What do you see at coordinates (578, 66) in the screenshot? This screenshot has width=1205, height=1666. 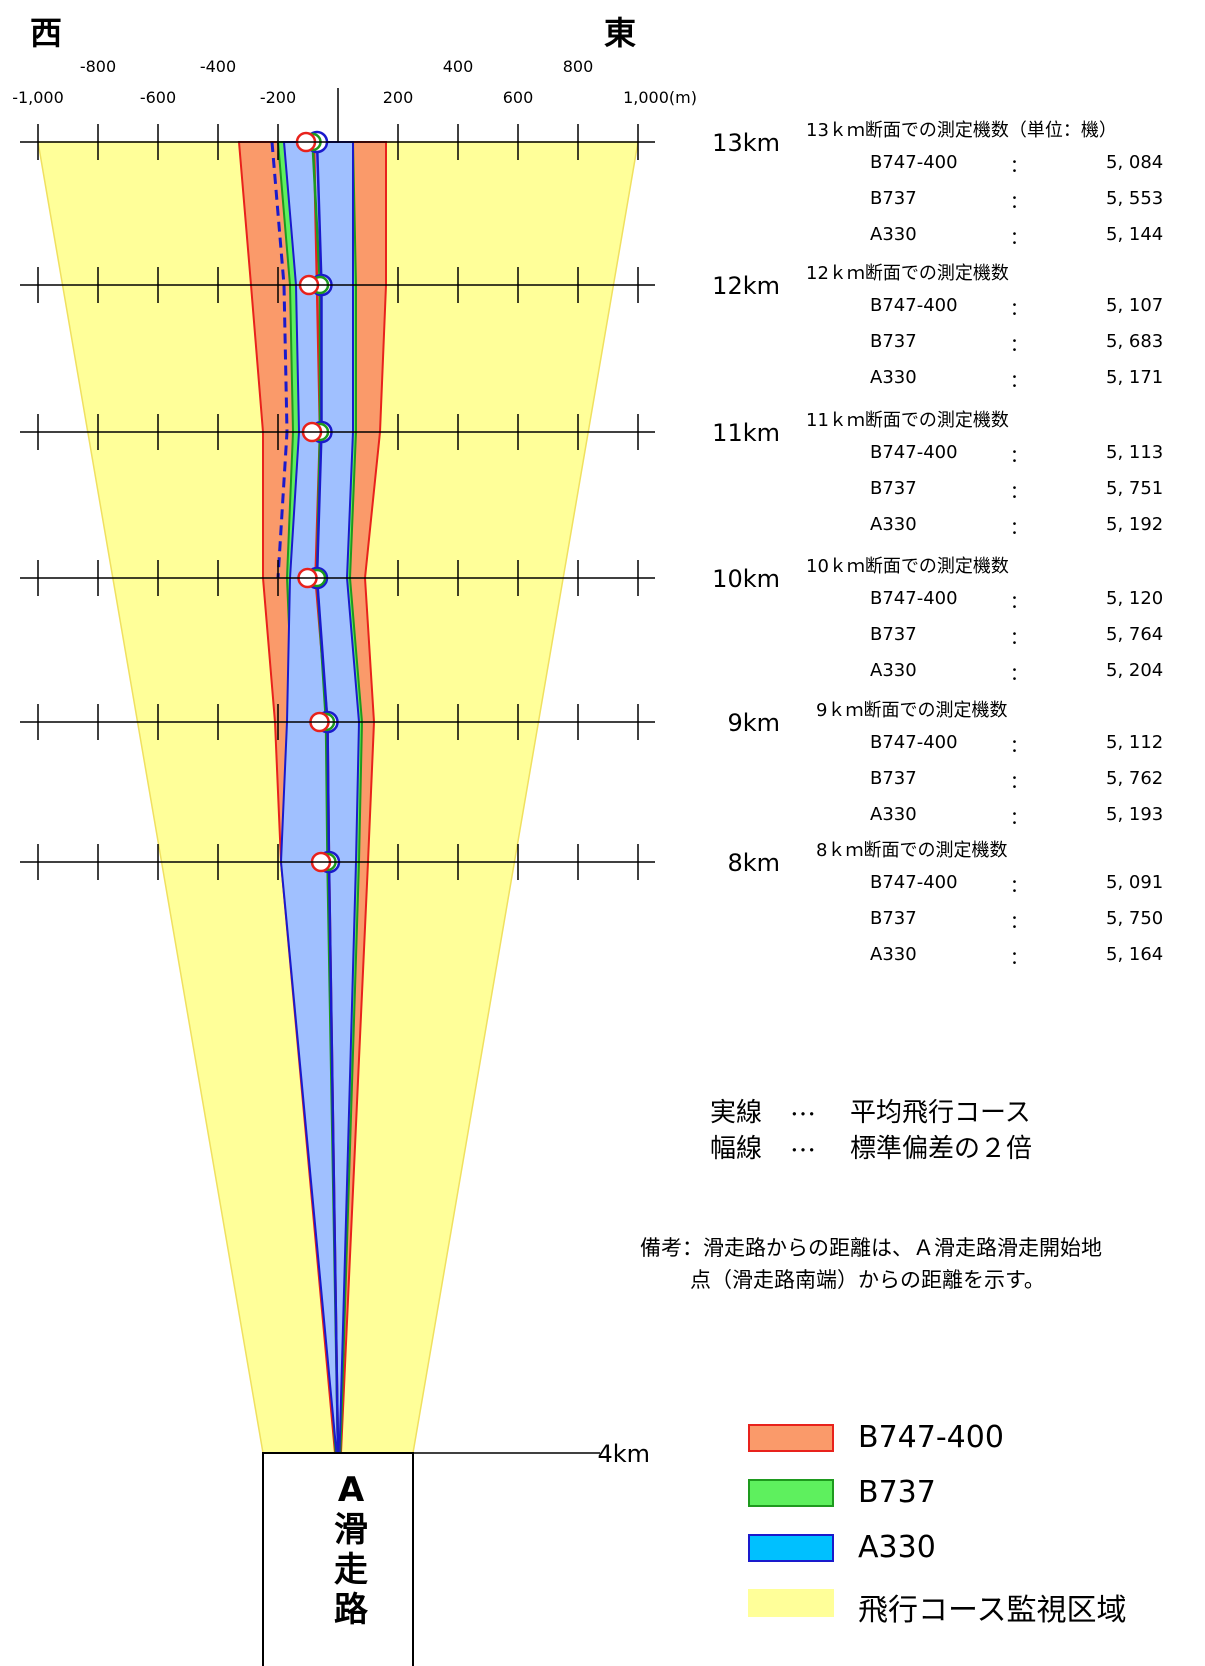 I see `x-tick-label: 800` at bounding box center [578, 66].